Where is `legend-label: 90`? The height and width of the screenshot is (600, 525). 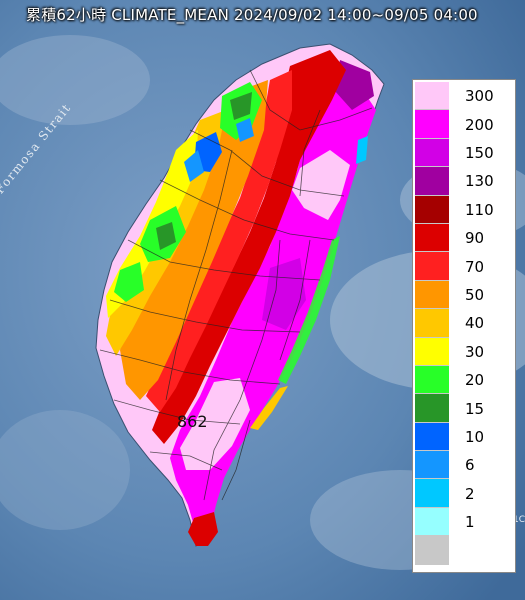 legend-label: 90 is located at coordinates (475, 238).